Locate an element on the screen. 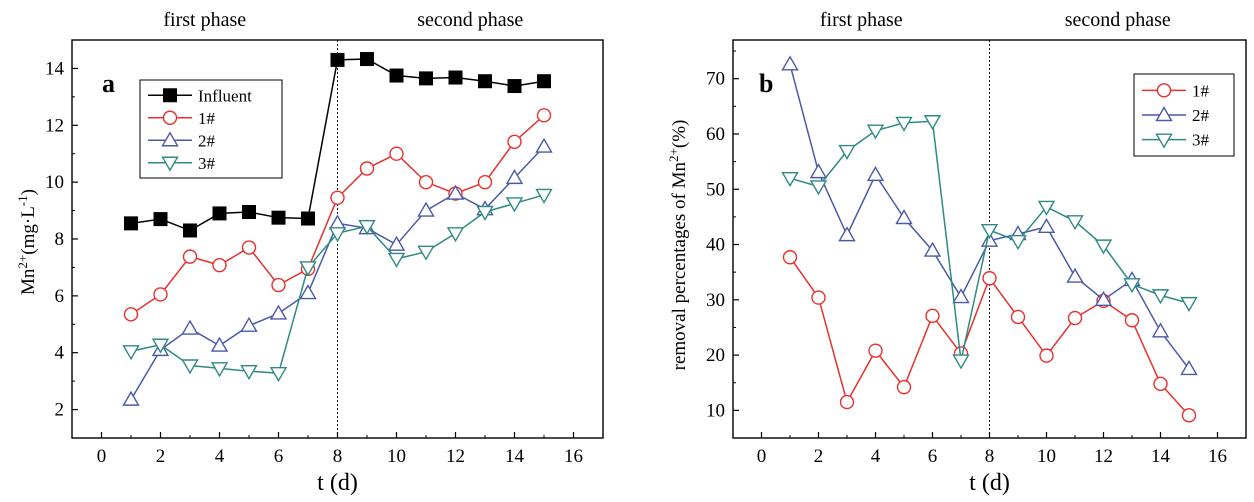 The width and height of the screenshot is (1254, 502). legend-label: Influent is located at coordinates (225, 95).